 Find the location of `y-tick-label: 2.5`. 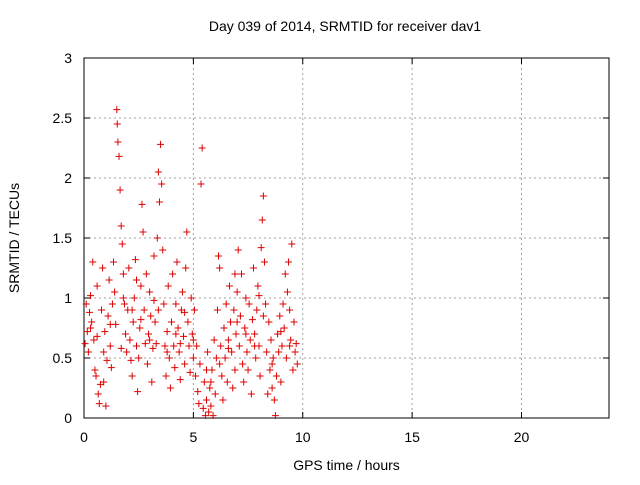

y-tick-label: 2.5 is located at coordinates (63, 118).